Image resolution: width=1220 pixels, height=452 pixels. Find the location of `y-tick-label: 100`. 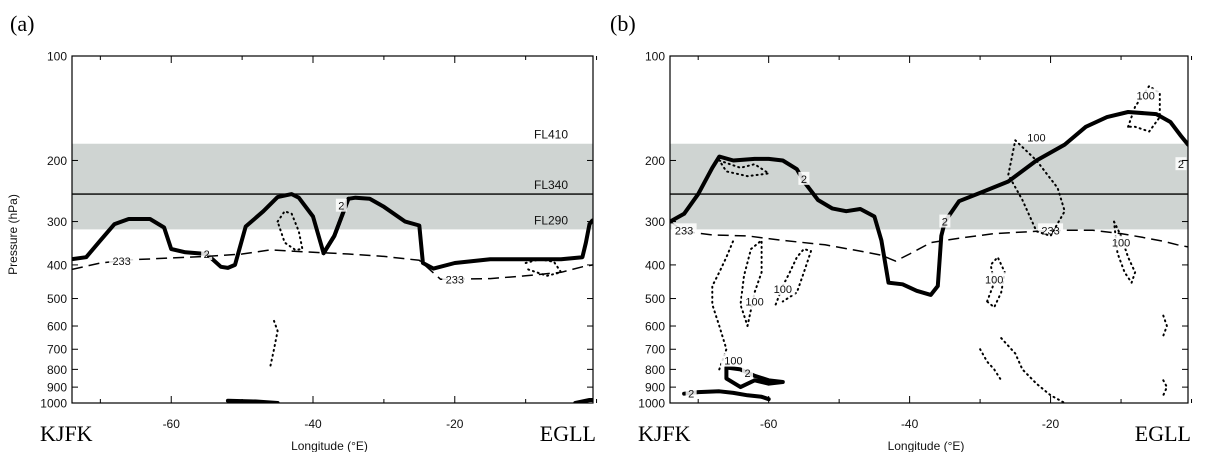

y-tick-label: 100 is located at coordinates (655, 57).